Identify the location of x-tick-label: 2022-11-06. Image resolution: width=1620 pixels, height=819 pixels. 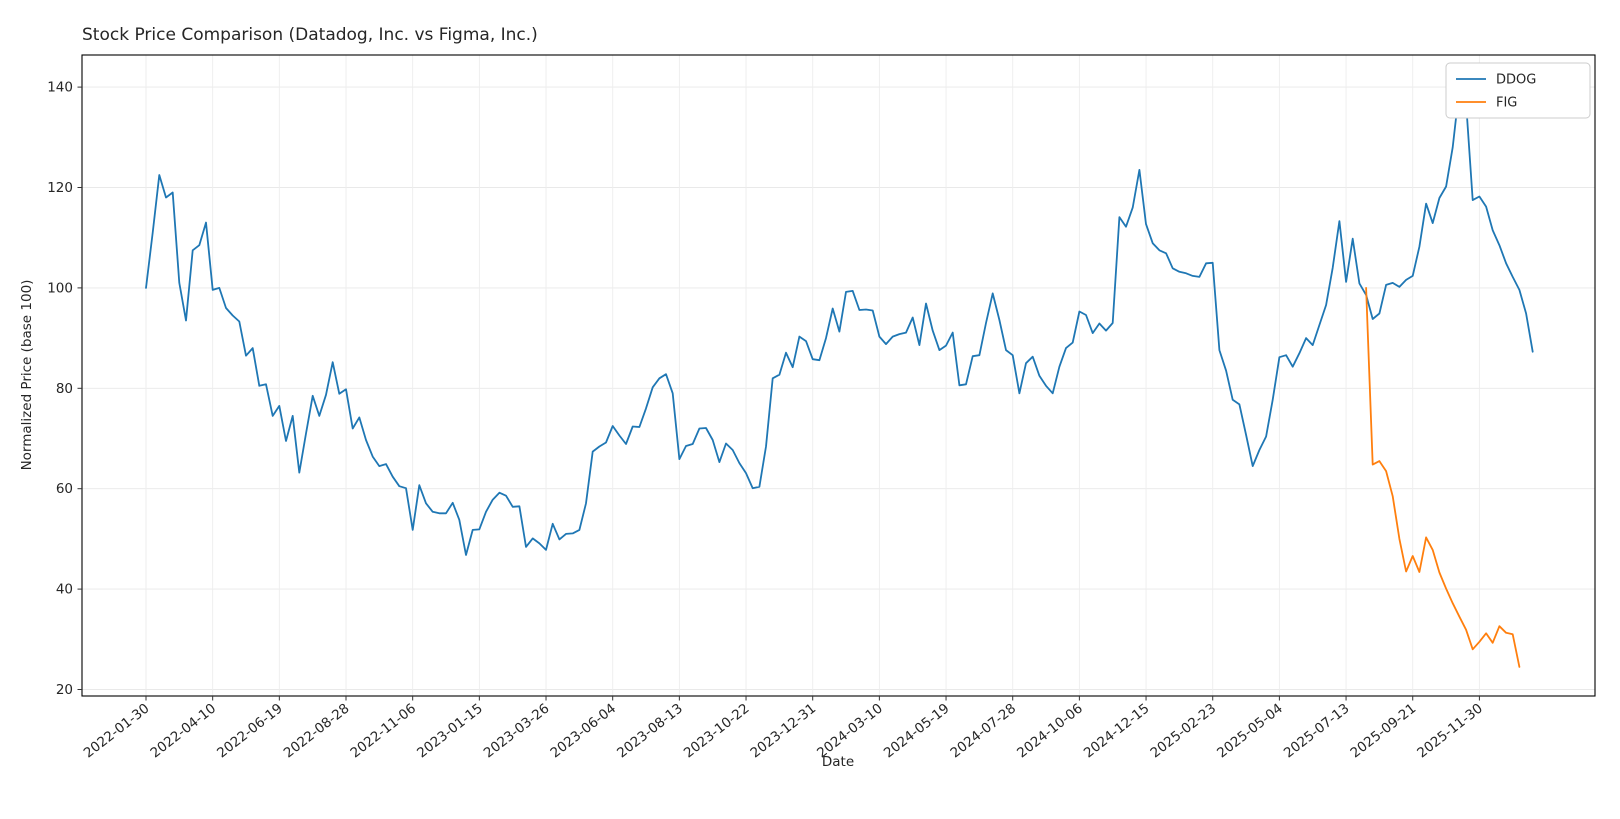
(383, 731).